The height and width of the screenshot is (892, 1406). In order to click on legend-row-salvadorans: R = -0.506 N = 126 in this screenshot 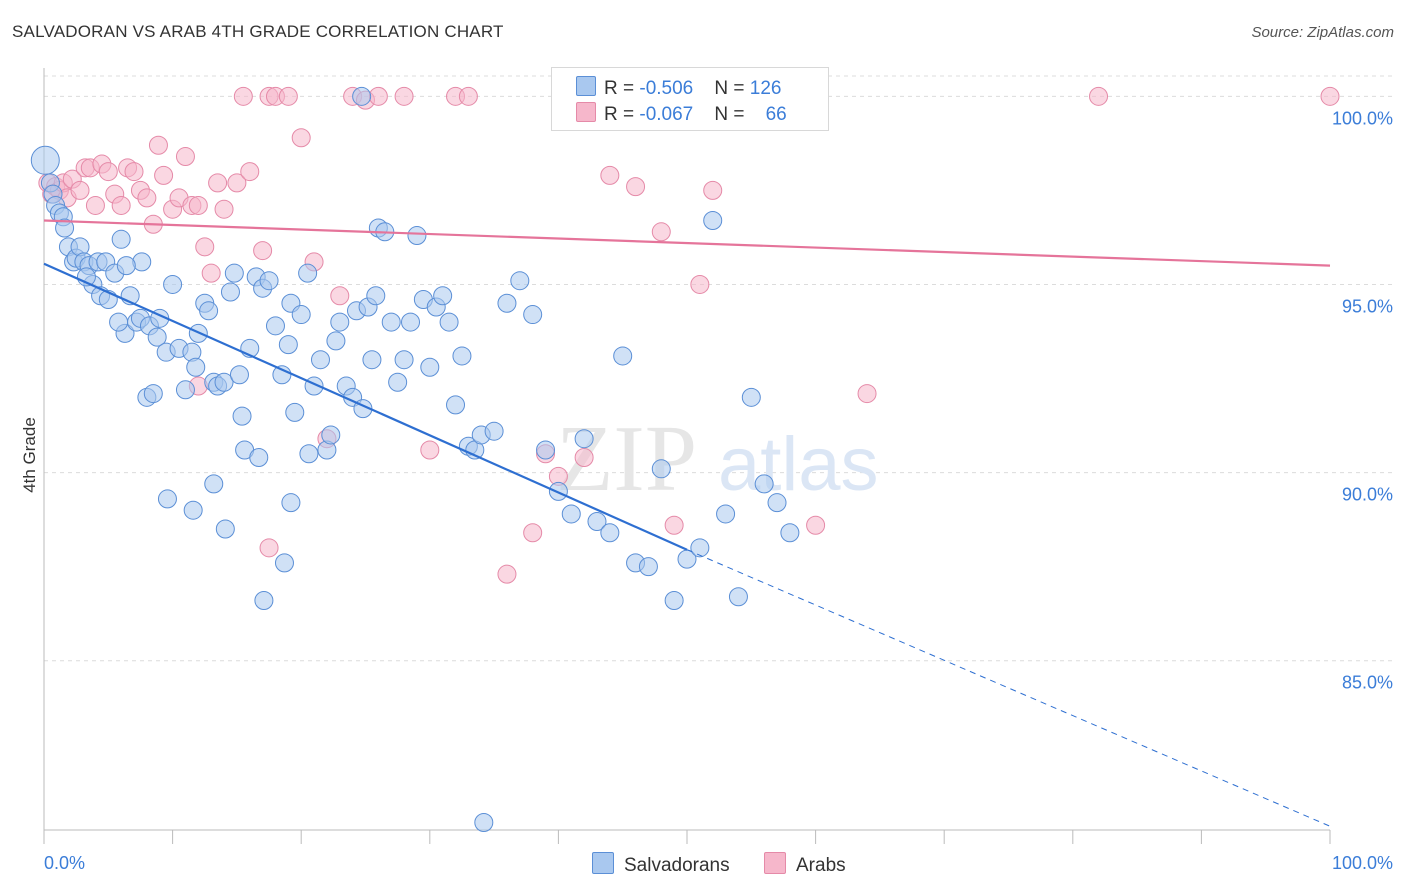, I will do `click(679, 87)`.